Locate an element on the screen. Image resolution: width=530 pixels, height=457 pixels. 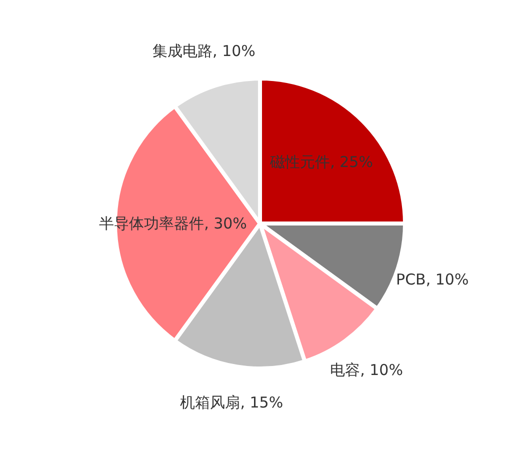
slice-label: 机箱风扇, 15% is located at coordinates (232, 403).